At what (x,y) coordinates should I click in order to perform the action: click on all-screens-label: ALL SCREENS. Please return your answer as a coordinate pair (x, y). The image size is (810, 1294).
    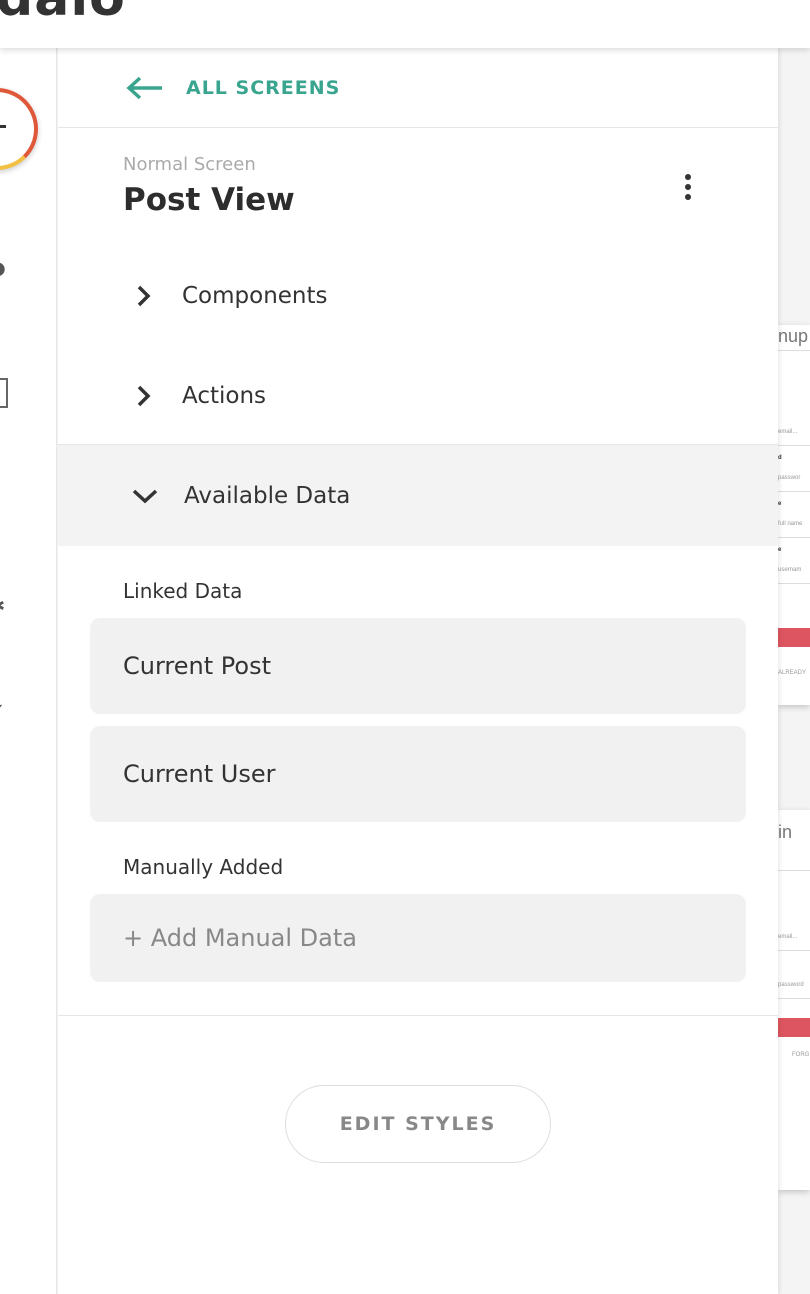
    Looking at the image, I should click on (263, 88).